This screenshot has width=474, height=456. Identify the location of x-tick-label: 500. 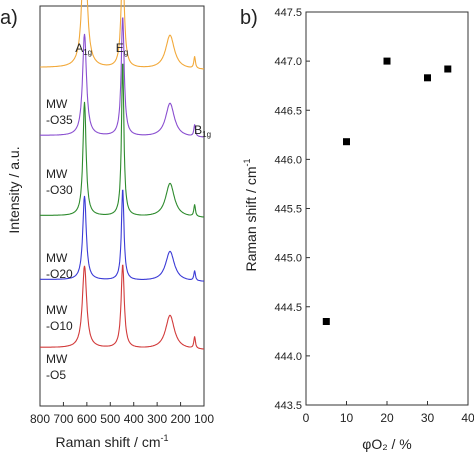
(110, 419).